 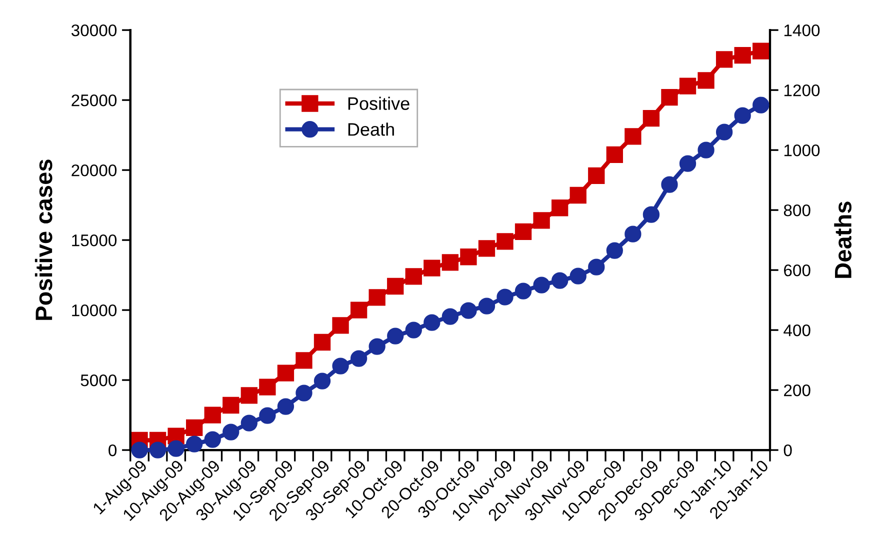 I want to click on y2-tick-label: 1000, so click(x=802, y=150).